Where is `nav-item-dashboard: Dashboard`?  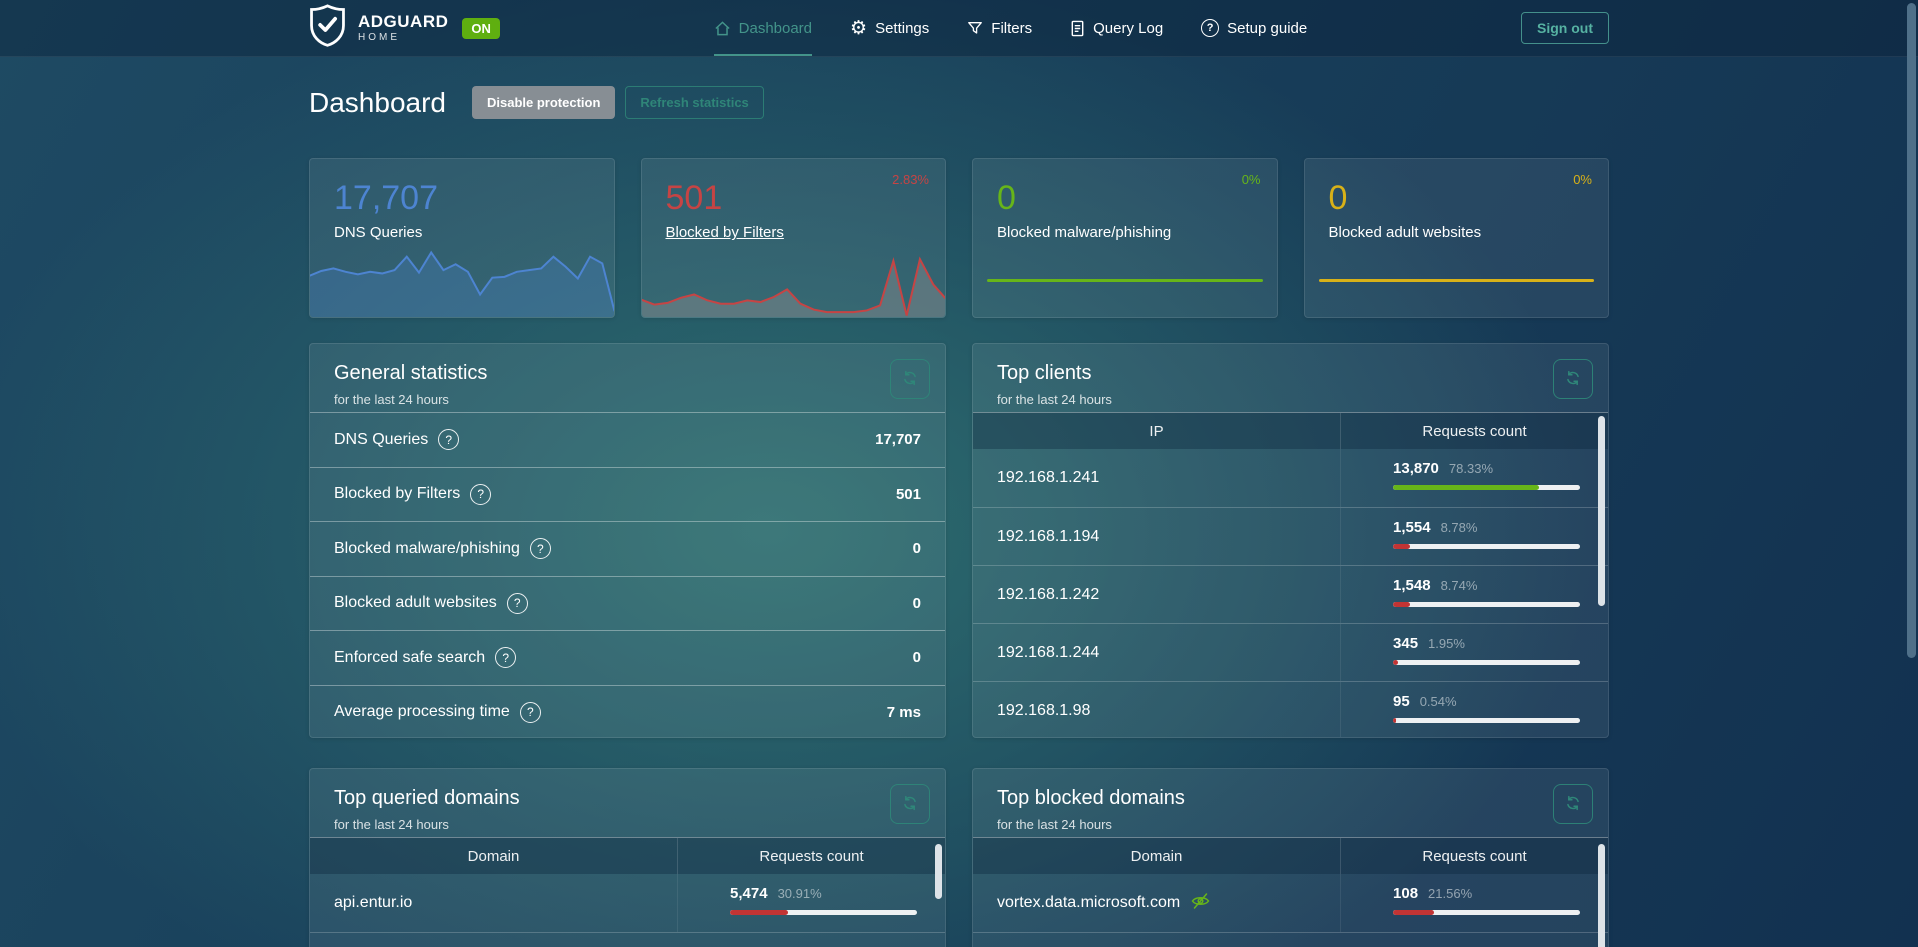 nav-item-dashboard: Dashboard is located at coordinates (763, 28).